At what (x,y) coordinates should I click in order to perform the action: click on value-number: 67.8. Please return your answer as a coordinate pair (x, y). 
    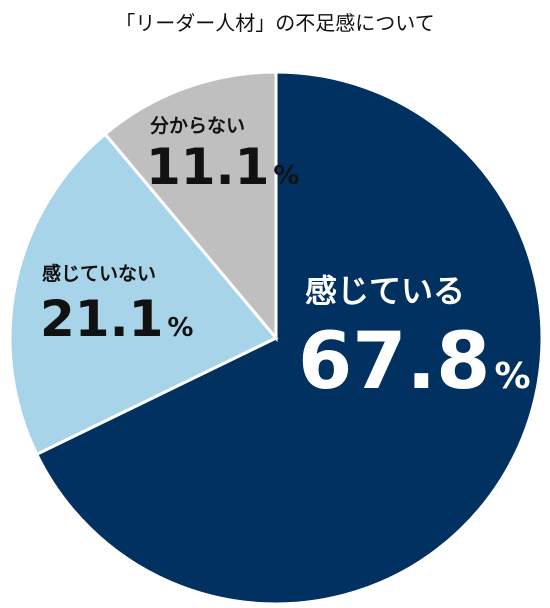
    Looking at the image, I should click on (394, 362).